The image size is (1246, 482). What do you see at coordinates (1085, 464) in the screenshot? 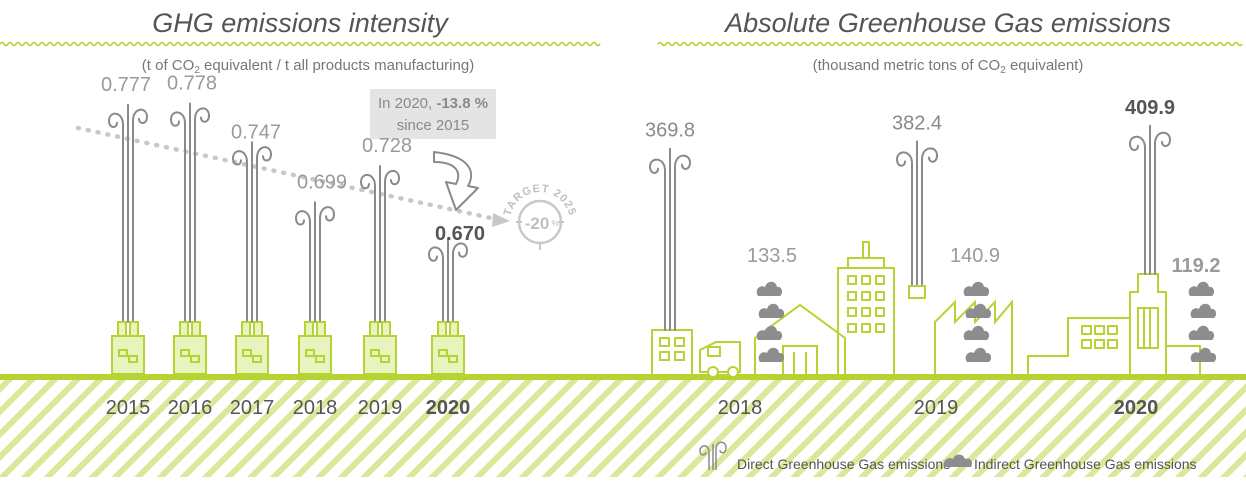
I see `legend-indirect-label: Indirect Greenhouse Gas emissions` at bounding box center [1085, 464].